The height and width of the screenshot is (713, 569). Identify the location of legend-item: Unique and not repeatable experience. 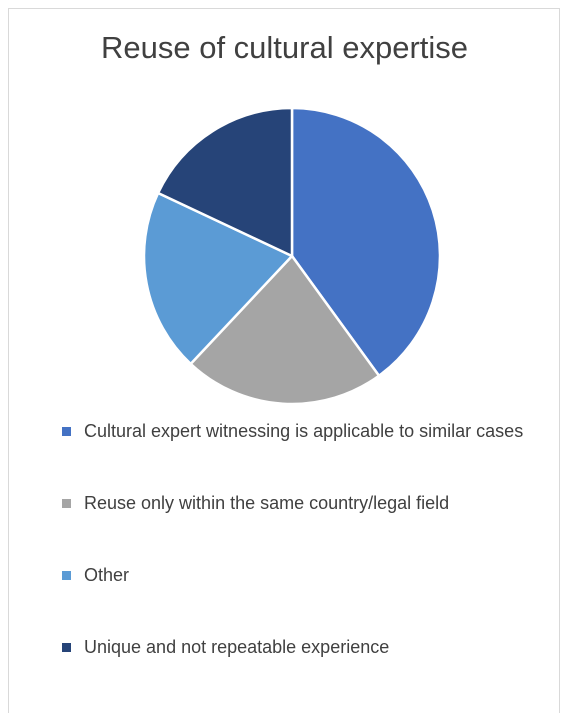
(313, 647).